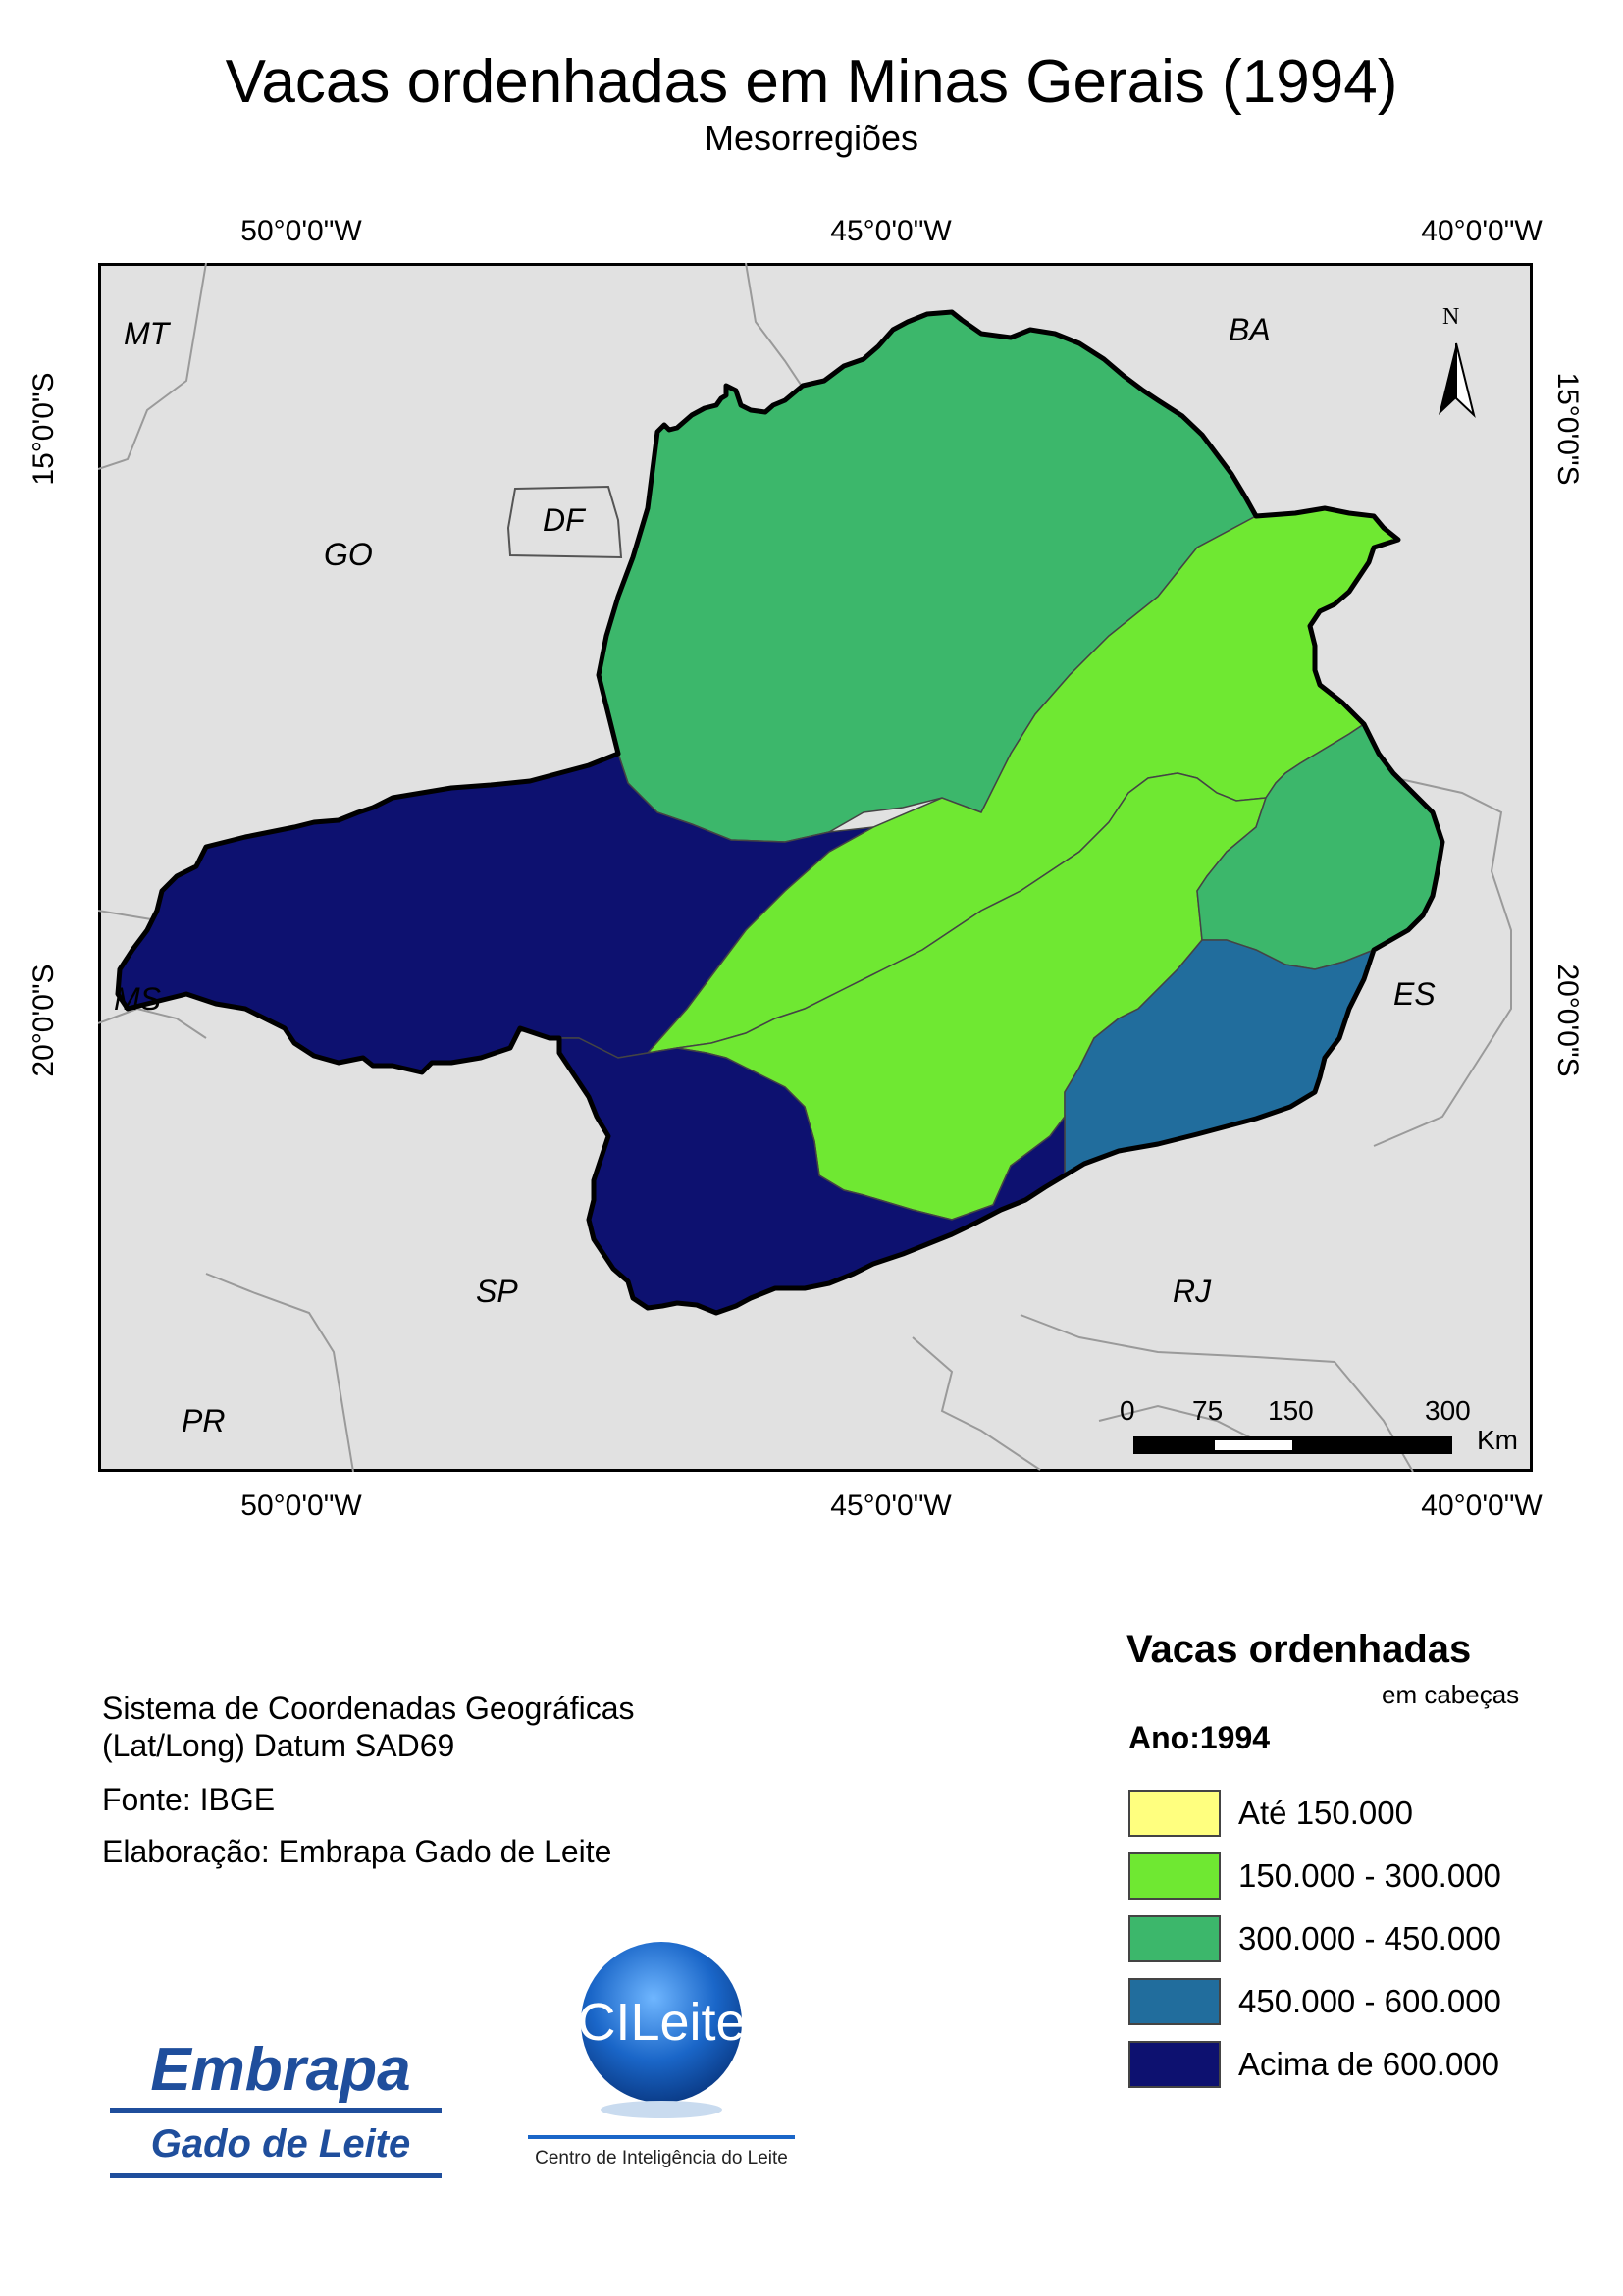 The image size is (1623, 2296). What do you see at coordinates (1299, 1649) in the screenshot?
I see `legend-title: Vacas ordenhadas` at bounding box center [1299, 1649].